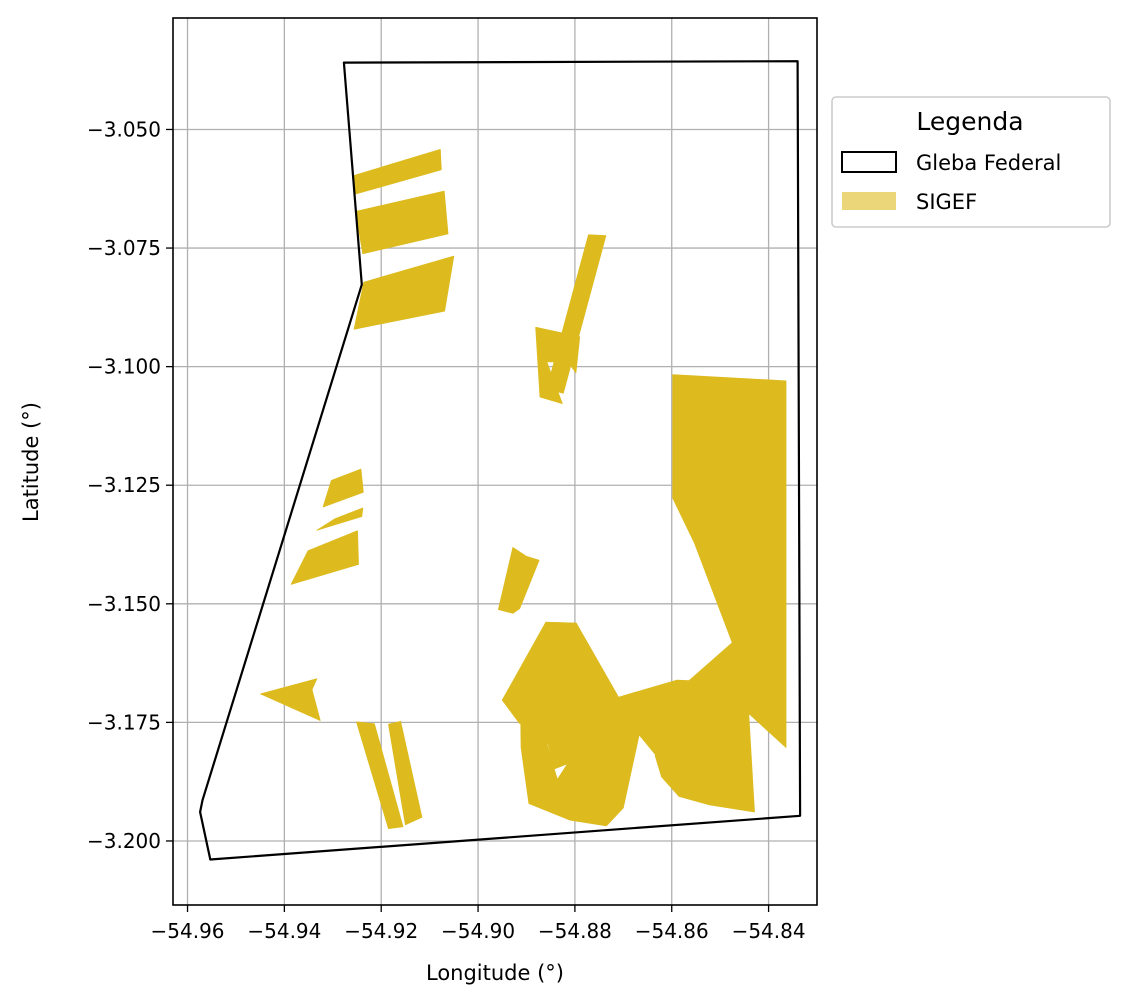 The image size is (1130, 1006). Describe the element at coordinates (575, 931) in the screenshot. I see `x-tick-label: −54.88` at that location.